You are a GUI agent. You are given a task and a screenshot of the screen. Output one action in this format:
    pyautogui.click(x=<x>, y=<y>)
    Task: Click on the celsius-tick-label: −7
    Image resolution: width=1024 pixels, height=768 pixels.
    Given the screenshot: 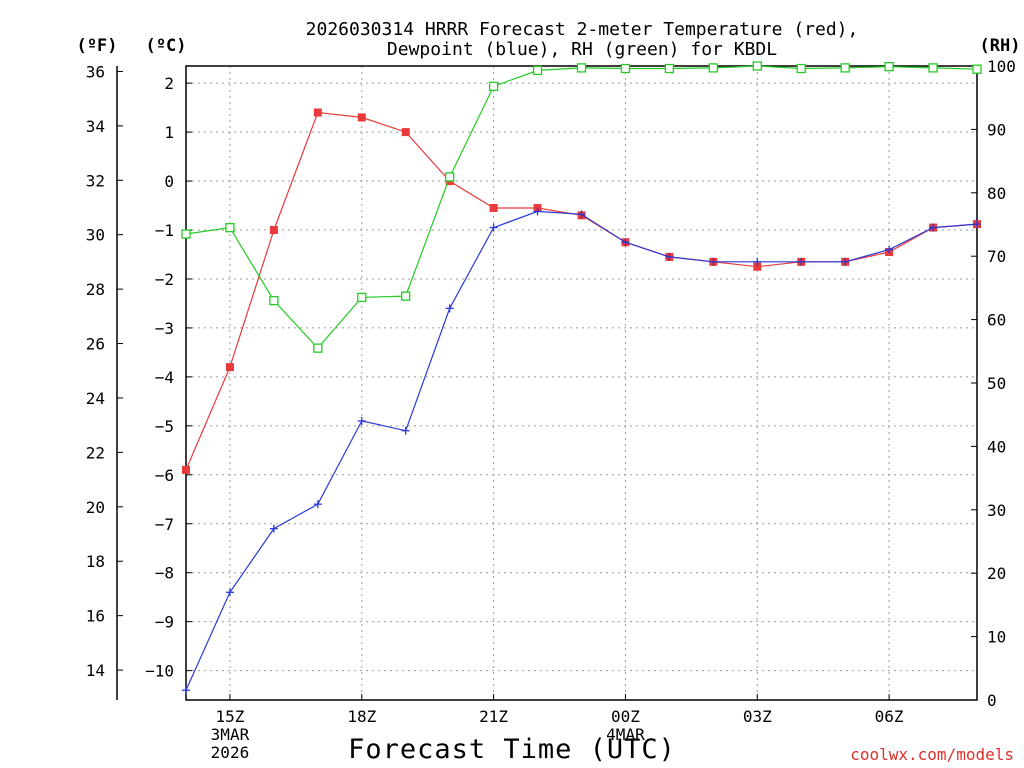 What is the action you would take?
    pyautogui.click(x=164, y=524)
    